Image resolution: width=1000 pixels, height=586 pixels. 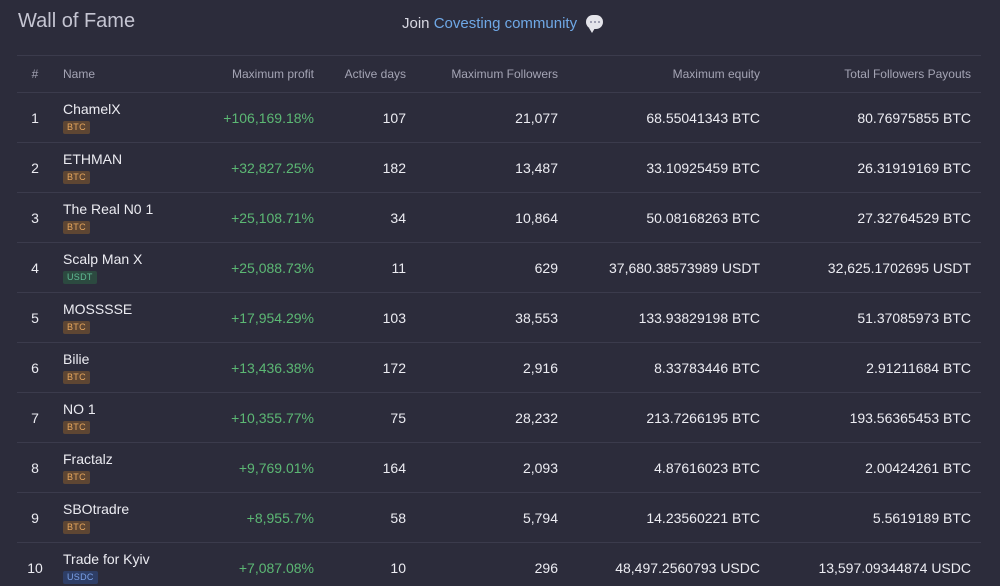 What do you see at coordinates (687, 567) in the screenshot?
I see `max-equity-value: 48,497.2560793 USDC` at bounding box center [687, 567].